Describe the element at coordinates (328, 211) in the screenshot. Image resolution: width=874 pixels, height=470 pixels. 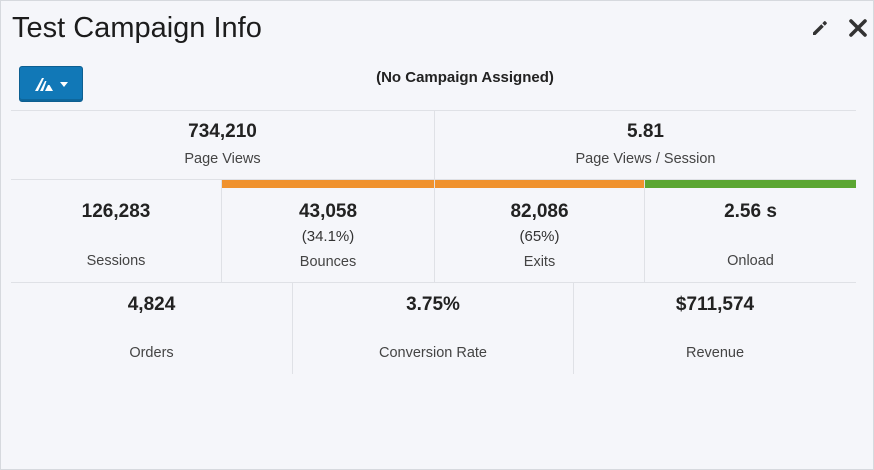
I see `metric-value: 43,058` at that location.